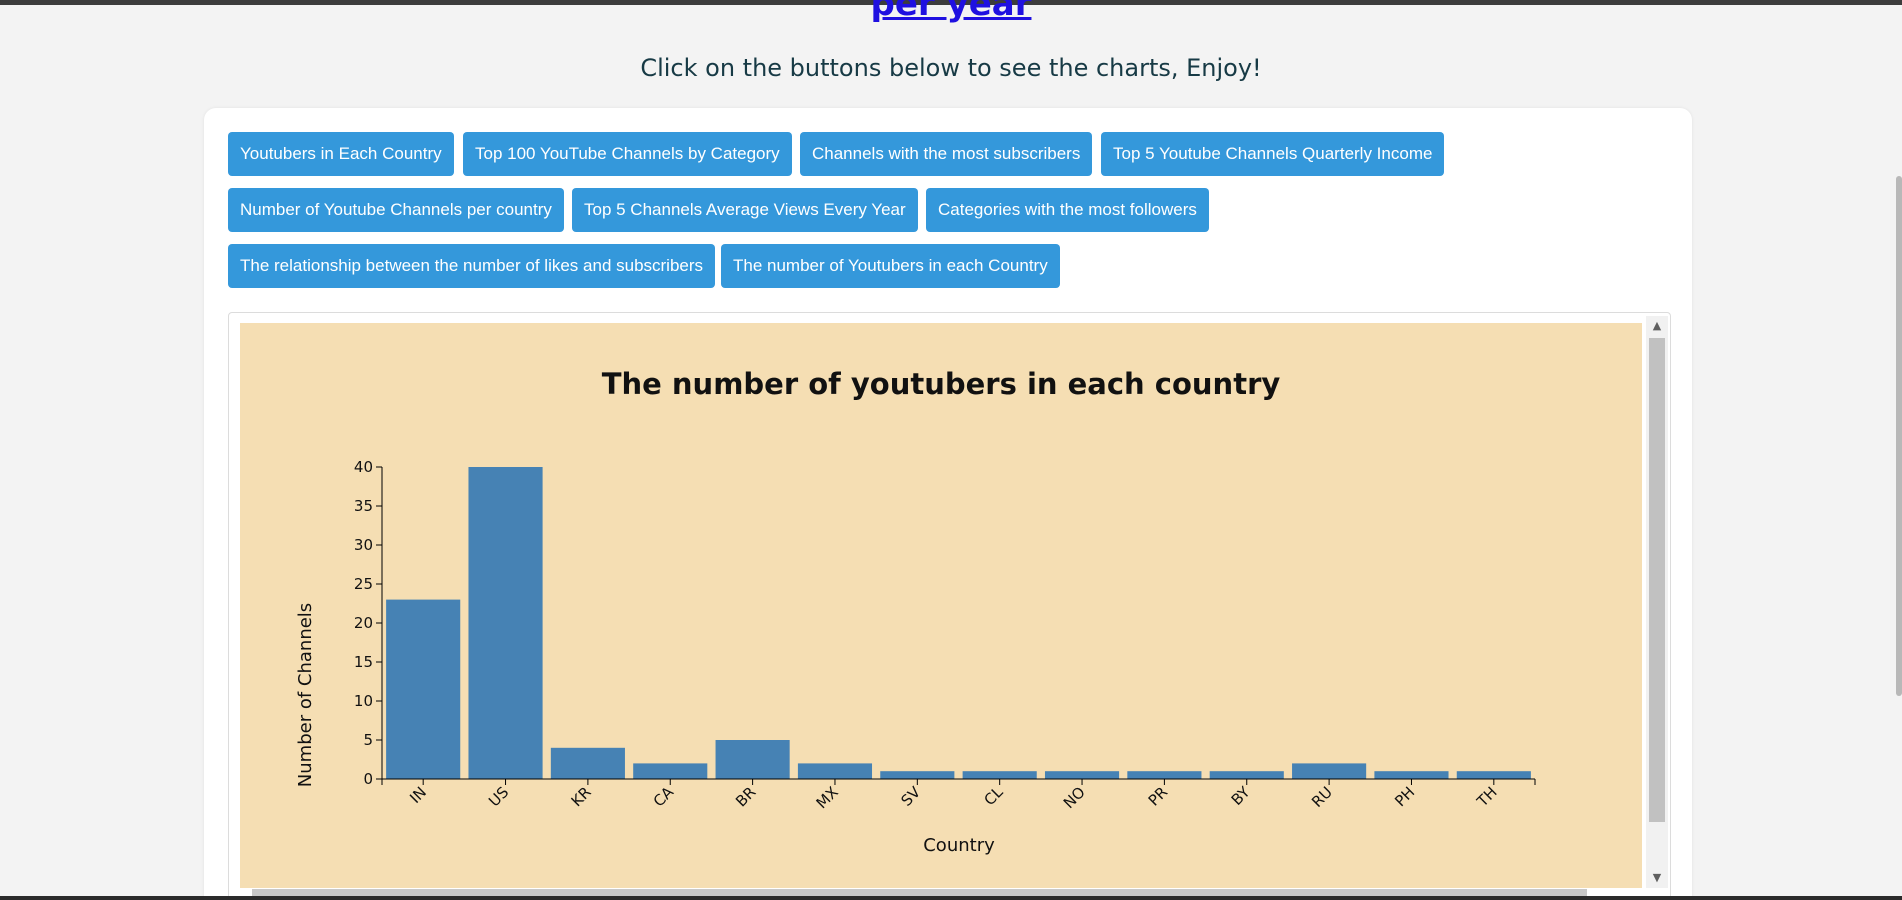 This screenshot has width=1902, height=900. What do you see at coordinates (664, 797) in the screenshot?
I see `x-tick-label: CA` at bounding box center [664, 797].